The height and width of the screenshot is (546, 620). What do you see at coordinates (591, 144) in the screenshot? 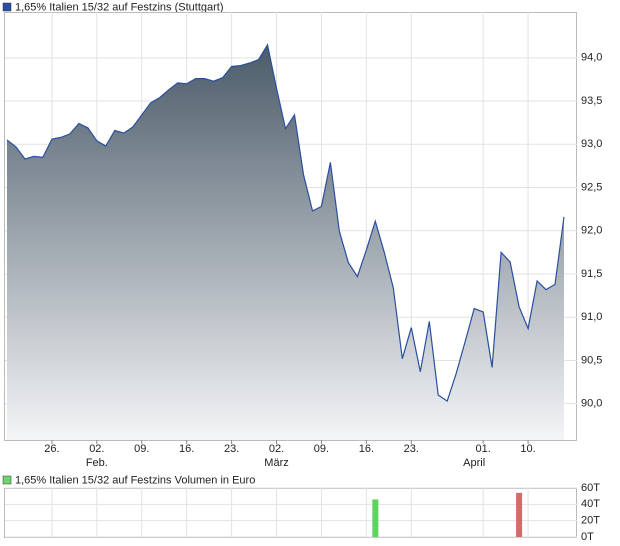
I see `y-tick-label: 93,0` at bounding box center [591, 144].